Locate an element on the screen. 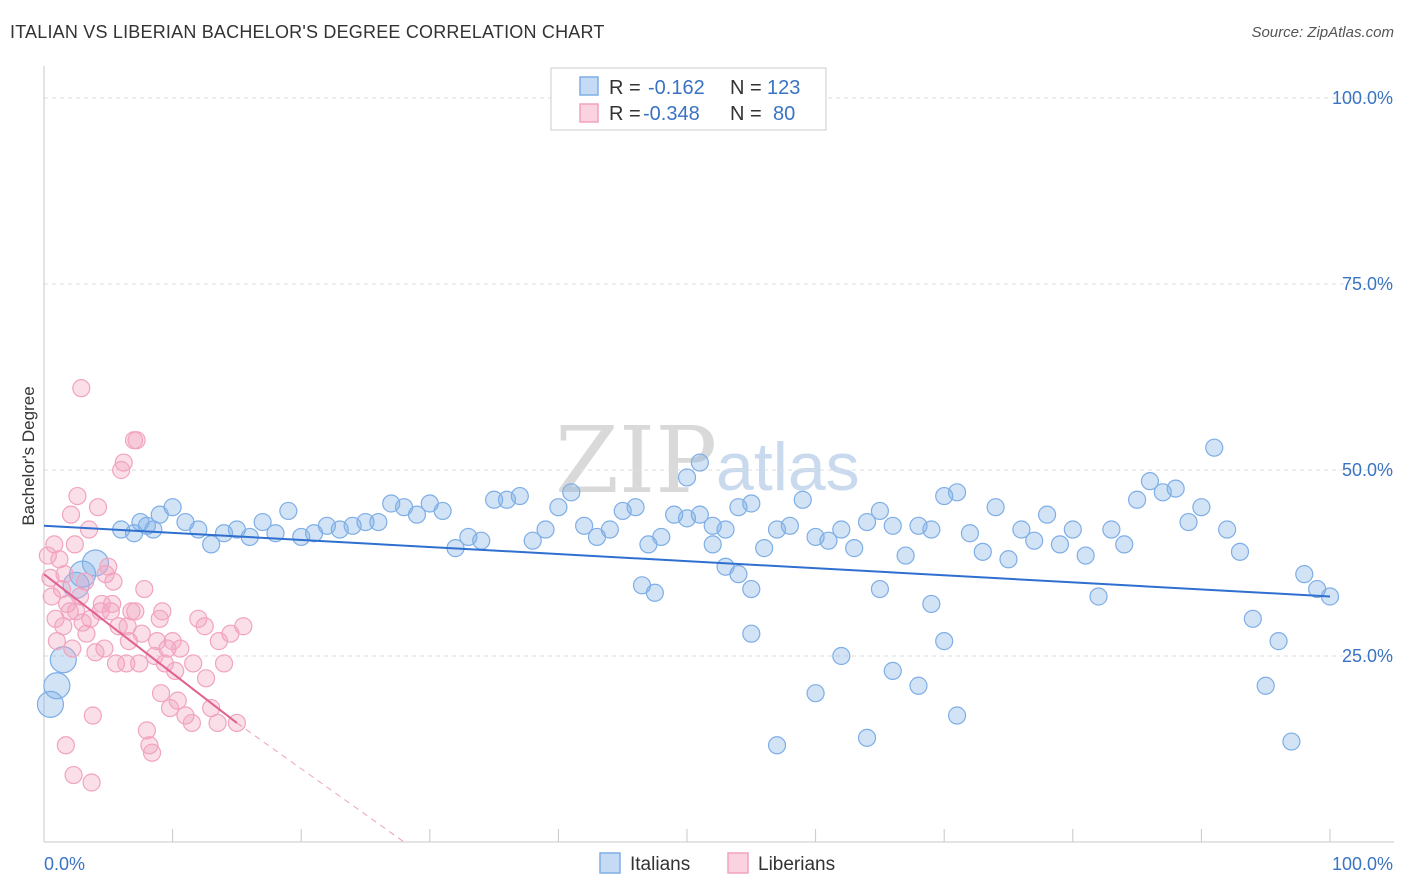  x-tick-labels: 0.0% 100.0% is located at coordinates (718, 864).